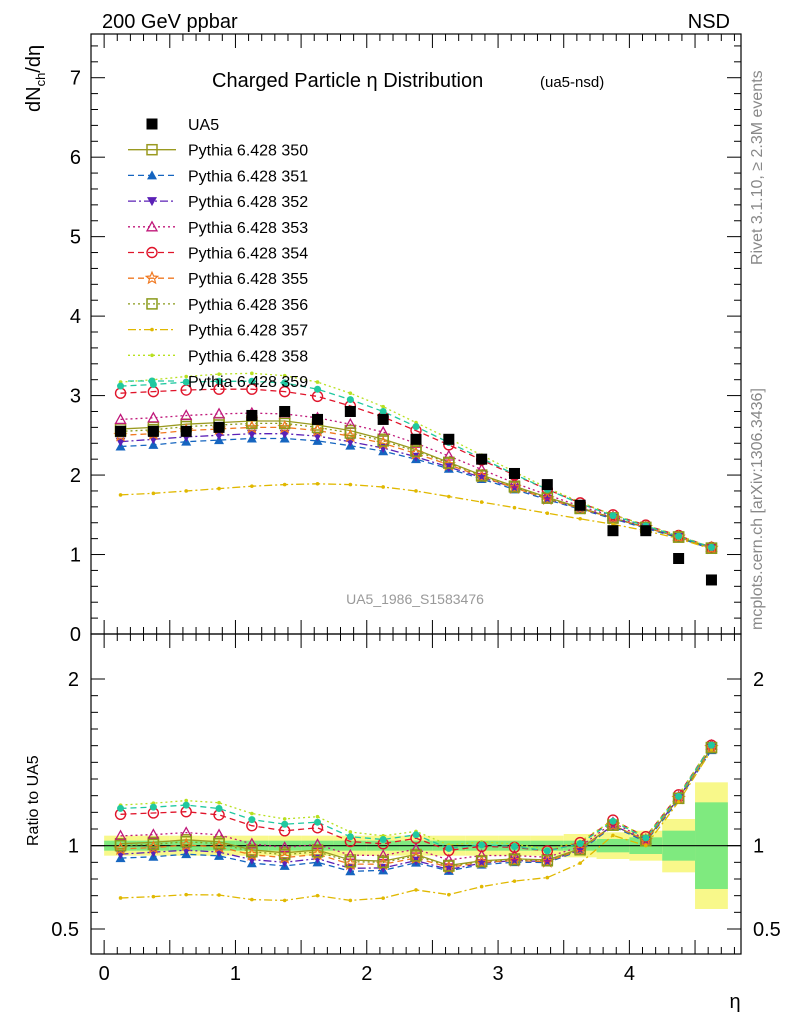 The height and width of the screenshot is (1029, 786). What do you see at coordinates (572, 82) in the screenshot?
I see `chart-subtitle: (ua5-nsd)` at bounding box center [572, 82].